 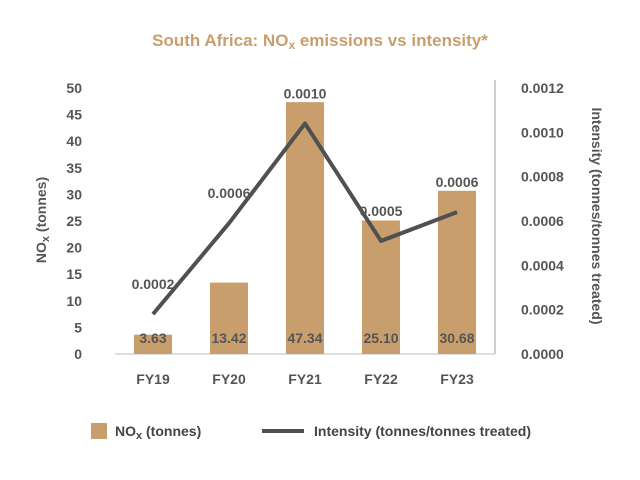 I want to click on right-tick-label: 0.0010, so click(x=542, y=132).